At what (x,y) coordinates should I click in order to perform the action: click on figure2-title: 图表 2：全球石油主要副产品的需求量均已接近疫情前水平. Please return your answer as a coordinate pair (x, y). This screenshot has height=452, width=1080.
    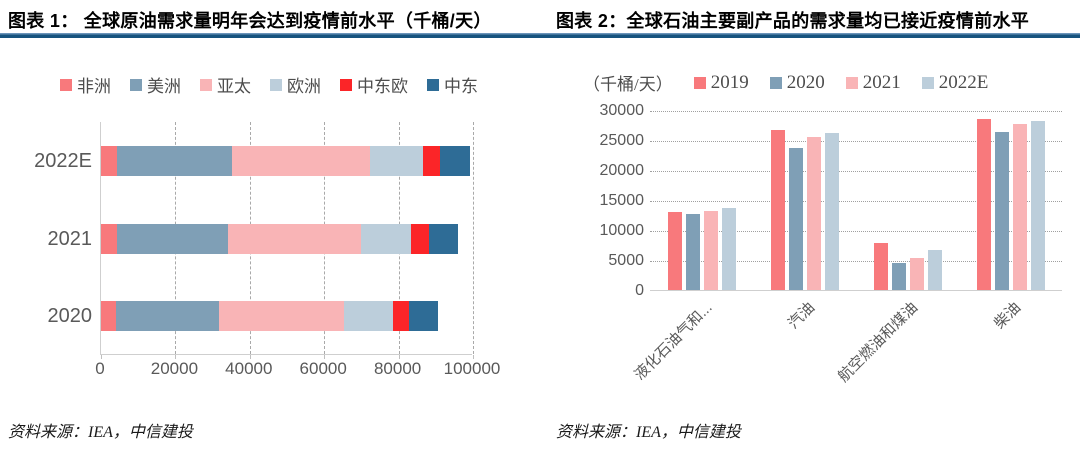
    Looking at the image, I should click on (793, 21).